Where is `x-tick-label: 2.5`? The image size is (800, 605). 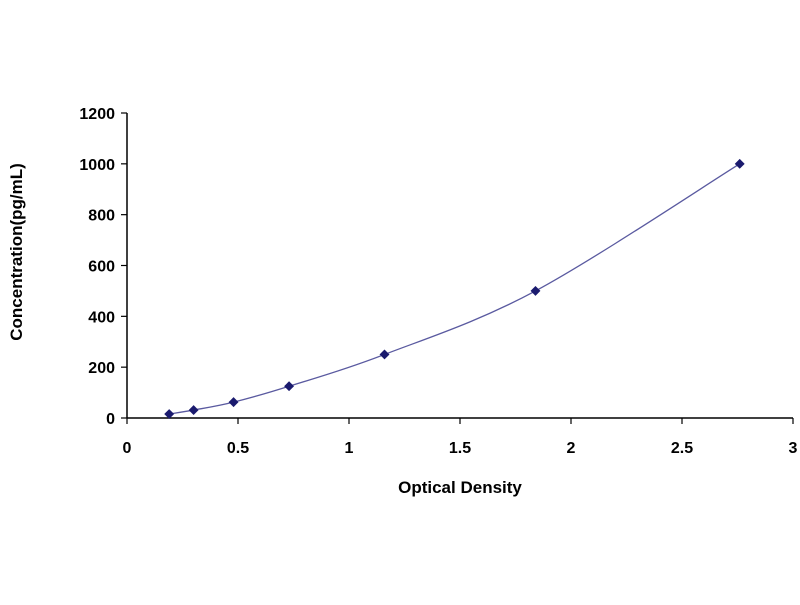 x-tick-label: 2.5 is located at coordinates (682, 448).